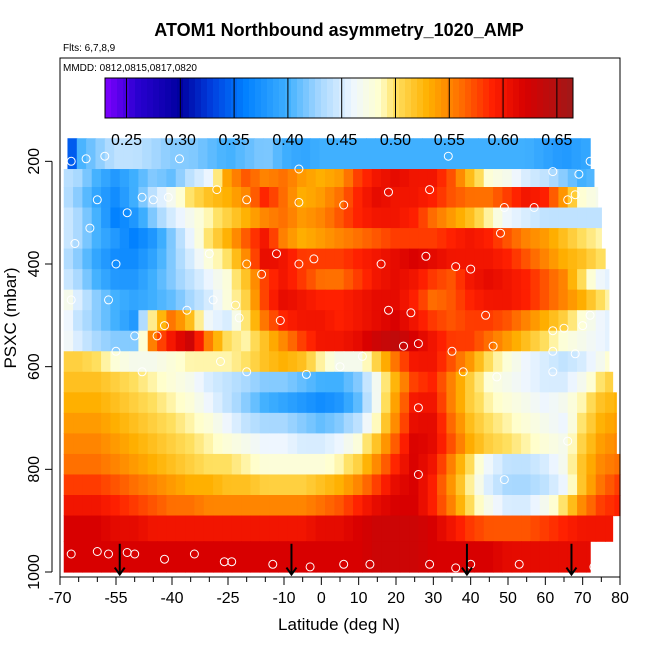  I want to click on x-tick-label: 30, so click(433, 598).